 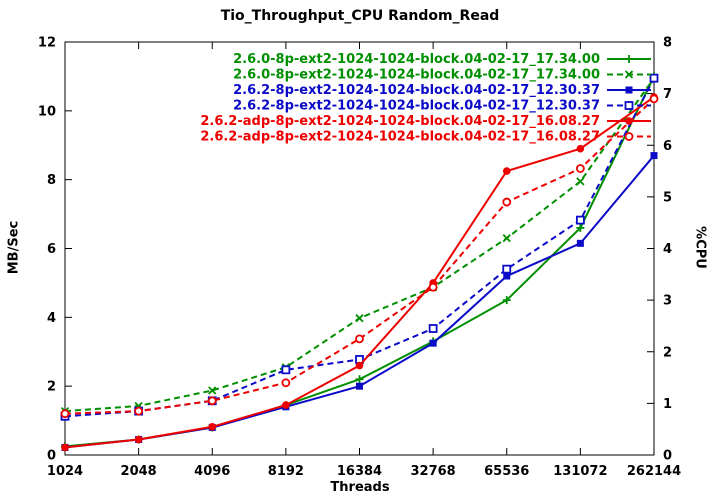 What do you see at coordinates (65, 471) in the screenshot?
I see `x-tick-label: 1024` at bounding box center [65, 471].